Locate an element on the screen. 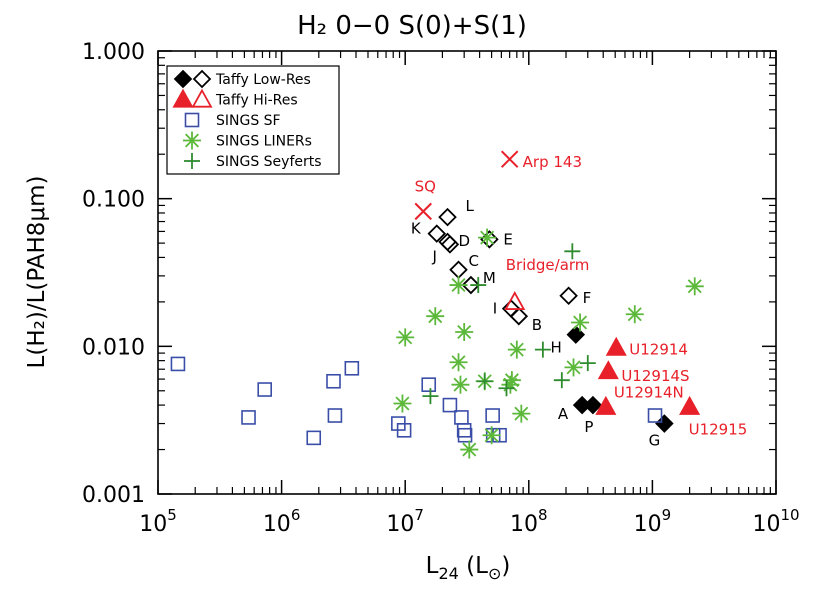 Image resolution: width=830 pixels, height=593 pixels. legend-label: SINGS LINERs is located at coordinates (264, 142).